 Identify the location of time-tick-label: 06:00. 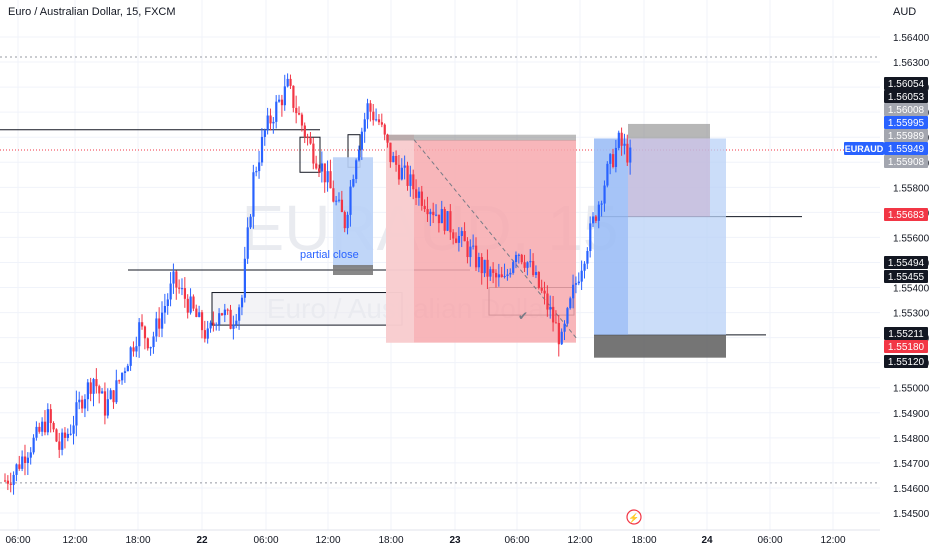
(265, 540).